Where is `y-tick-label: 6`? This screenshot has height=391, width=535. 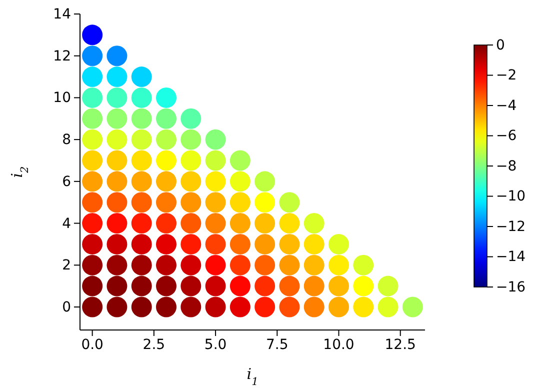
y-tick-label: 6 is located at coordinates (67, 182).